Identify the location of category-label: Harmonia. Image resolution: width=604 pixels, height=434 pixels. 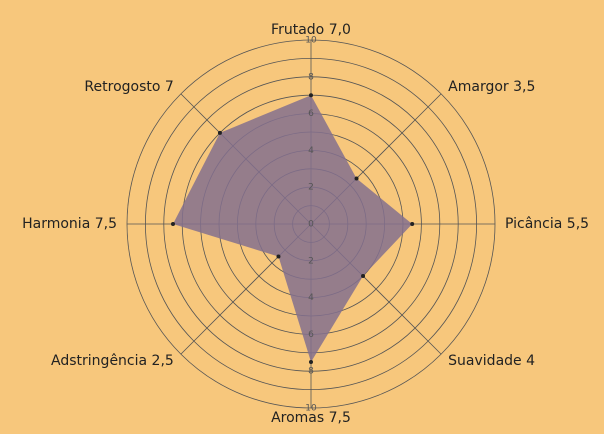
(56, 224).